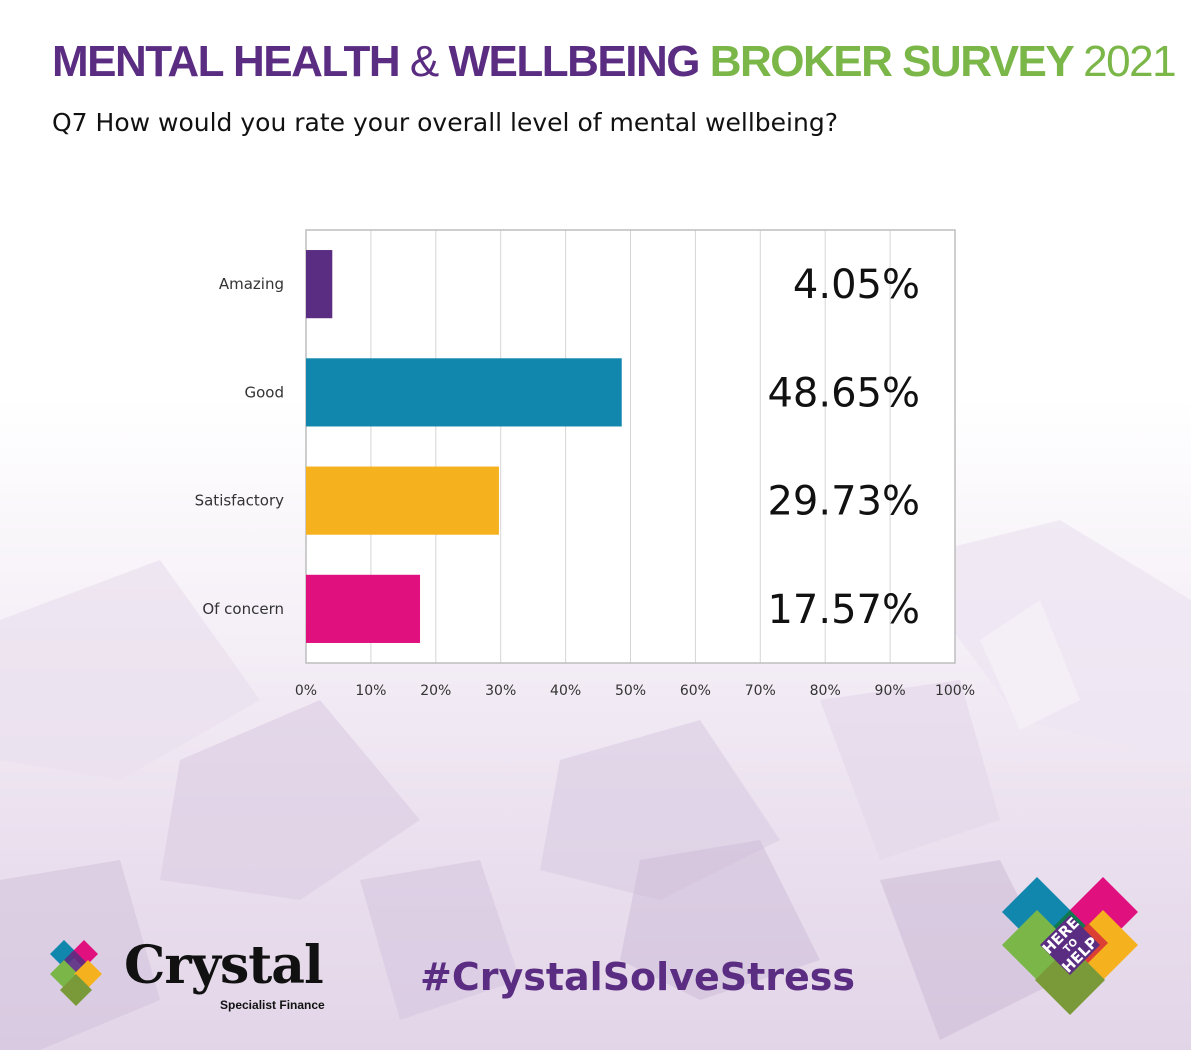  What do you see at coordinates (370, 691) in the screenshot?
I see `x-tick-label: 10%` at bounding box center [370, 691].